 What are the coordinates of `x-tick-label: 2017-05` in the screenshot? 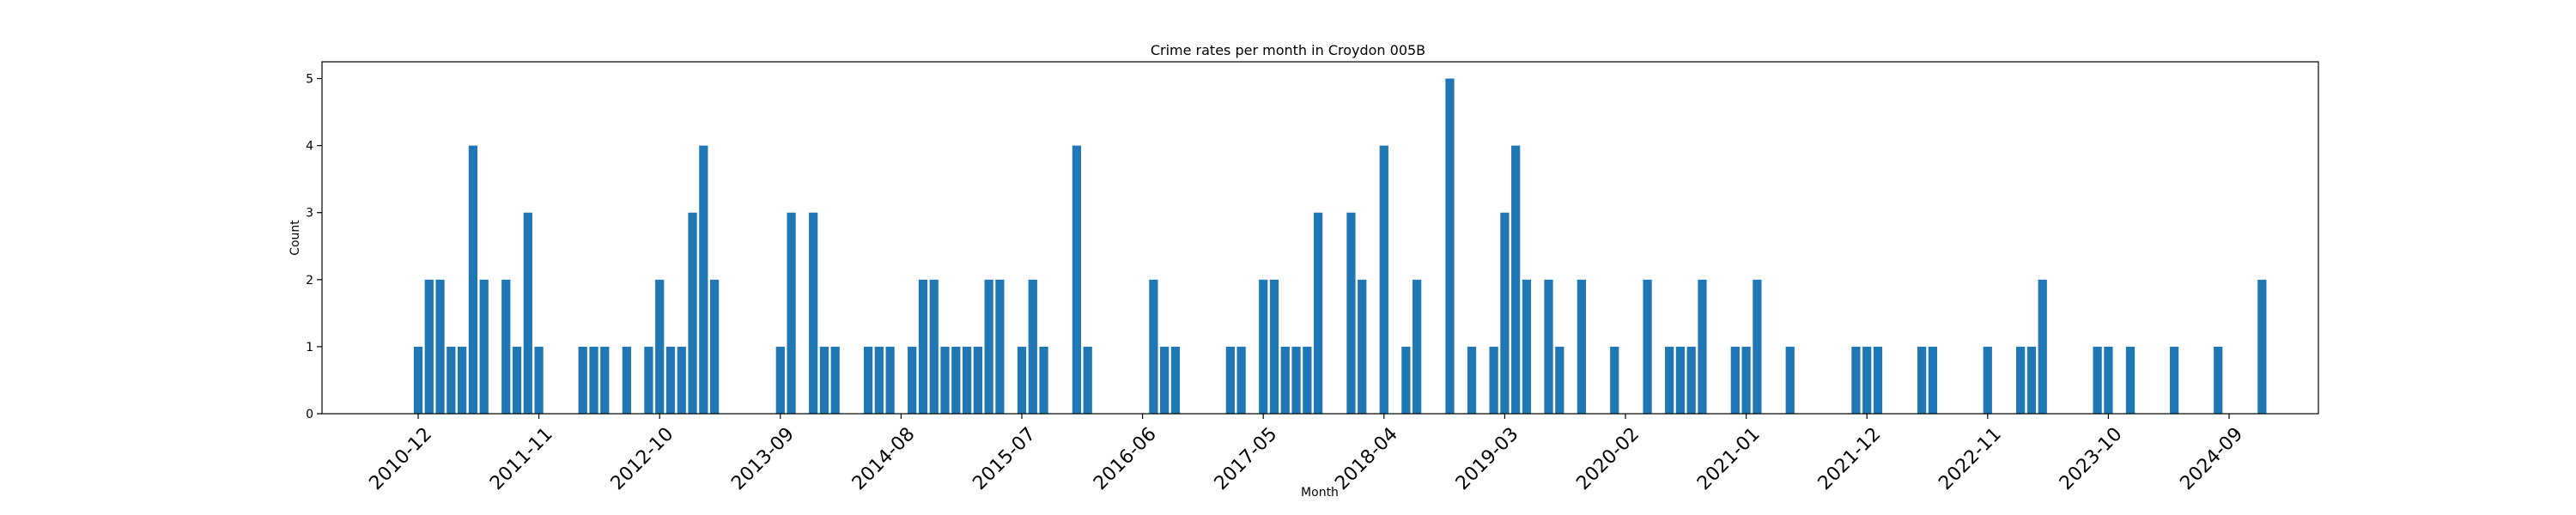 It's located at (1246, 458).